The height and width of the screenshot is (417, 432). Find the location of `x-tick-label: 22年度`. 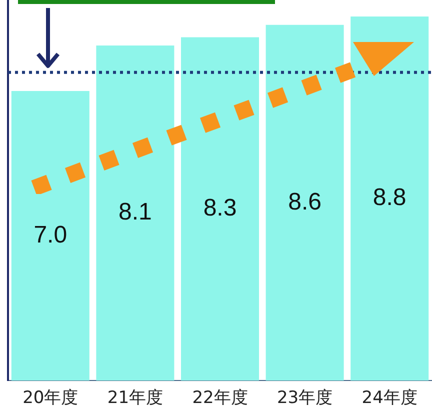

x-tick-label: 22年度 is located at coordinates (220, 398).